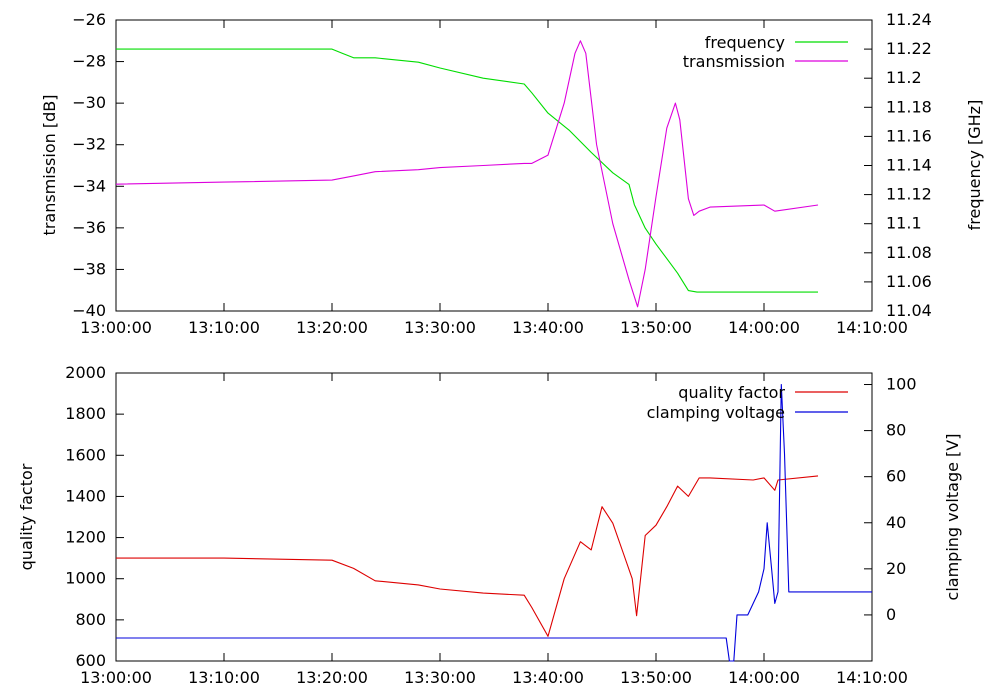 The width and height of the screenshot is (1000, 700). Describe the element at coordinates (909, 310) in the screenshot. I see `y2-tick-label: 11.04` at that location.